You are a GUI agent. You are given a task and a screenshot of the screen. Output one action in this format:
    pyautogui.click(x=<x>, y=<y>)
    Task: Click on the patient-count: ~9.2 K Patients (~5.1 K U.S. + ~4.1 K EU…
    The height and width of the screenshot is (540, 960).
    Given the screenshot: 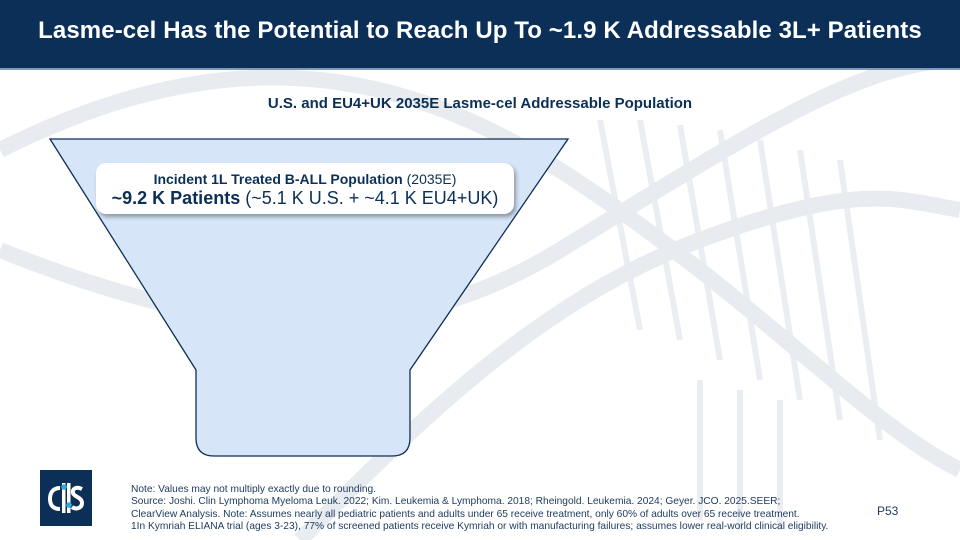 What is the action you would take?
    pyautogui.click(x=305, y=198)
    